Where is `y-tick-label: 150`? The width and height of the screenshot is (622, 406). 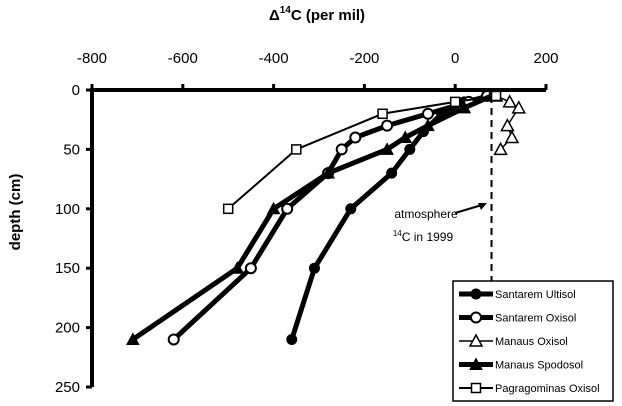
y-tick-label: 150 is located at coordinates (67, 268).